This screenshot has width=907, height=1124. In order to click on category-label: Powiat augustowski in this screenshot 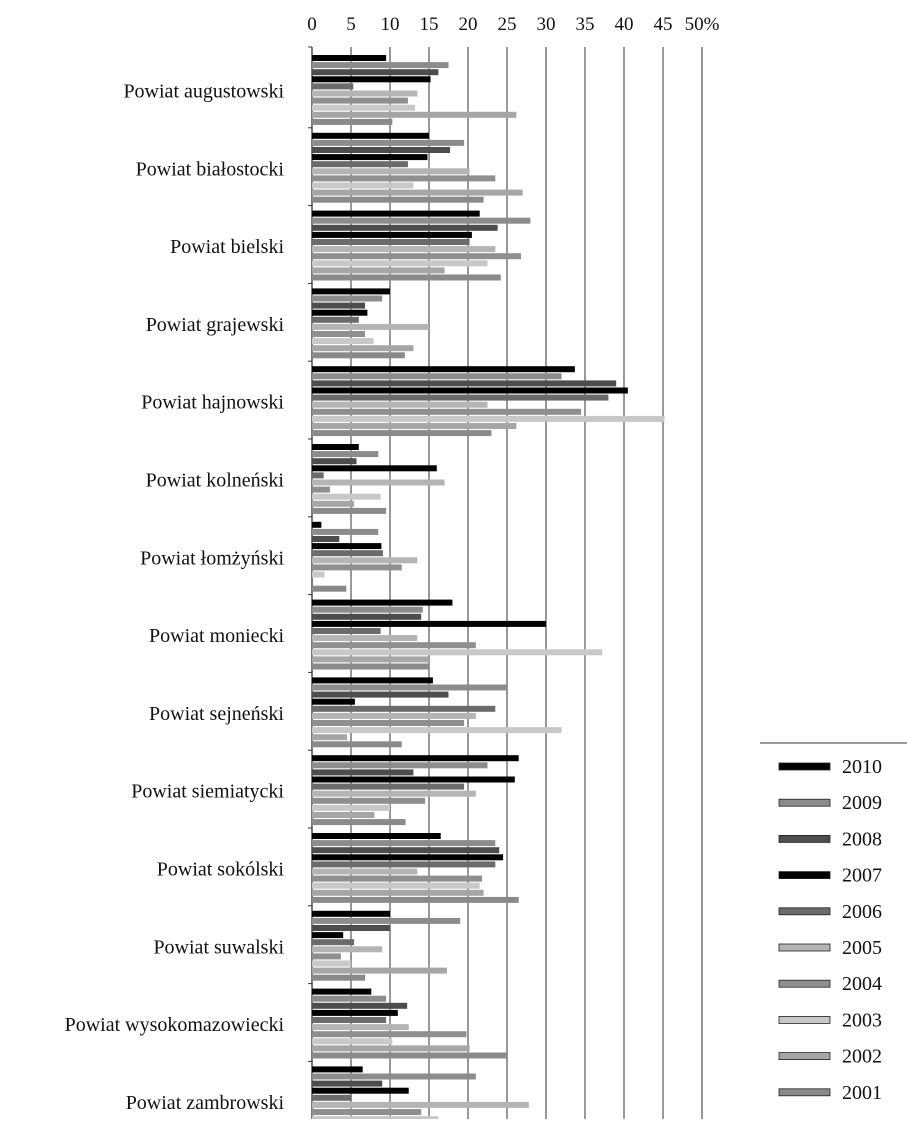, I will do `click(203, 92)`.